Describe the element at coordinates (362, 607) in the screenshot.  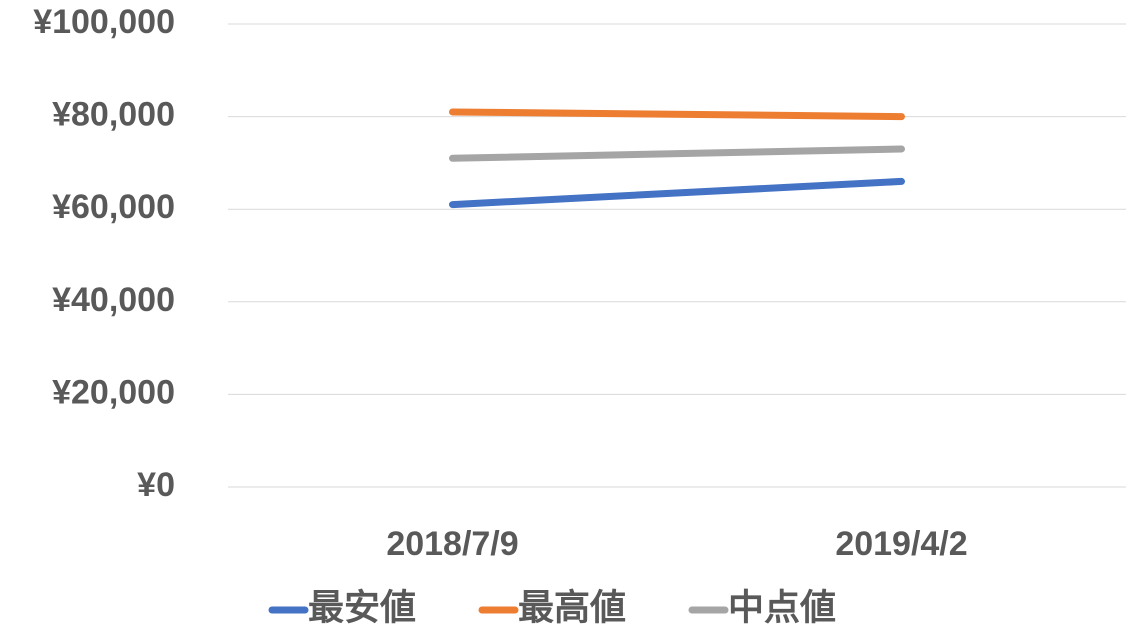
I see `legend-label: 最安値` at that location.